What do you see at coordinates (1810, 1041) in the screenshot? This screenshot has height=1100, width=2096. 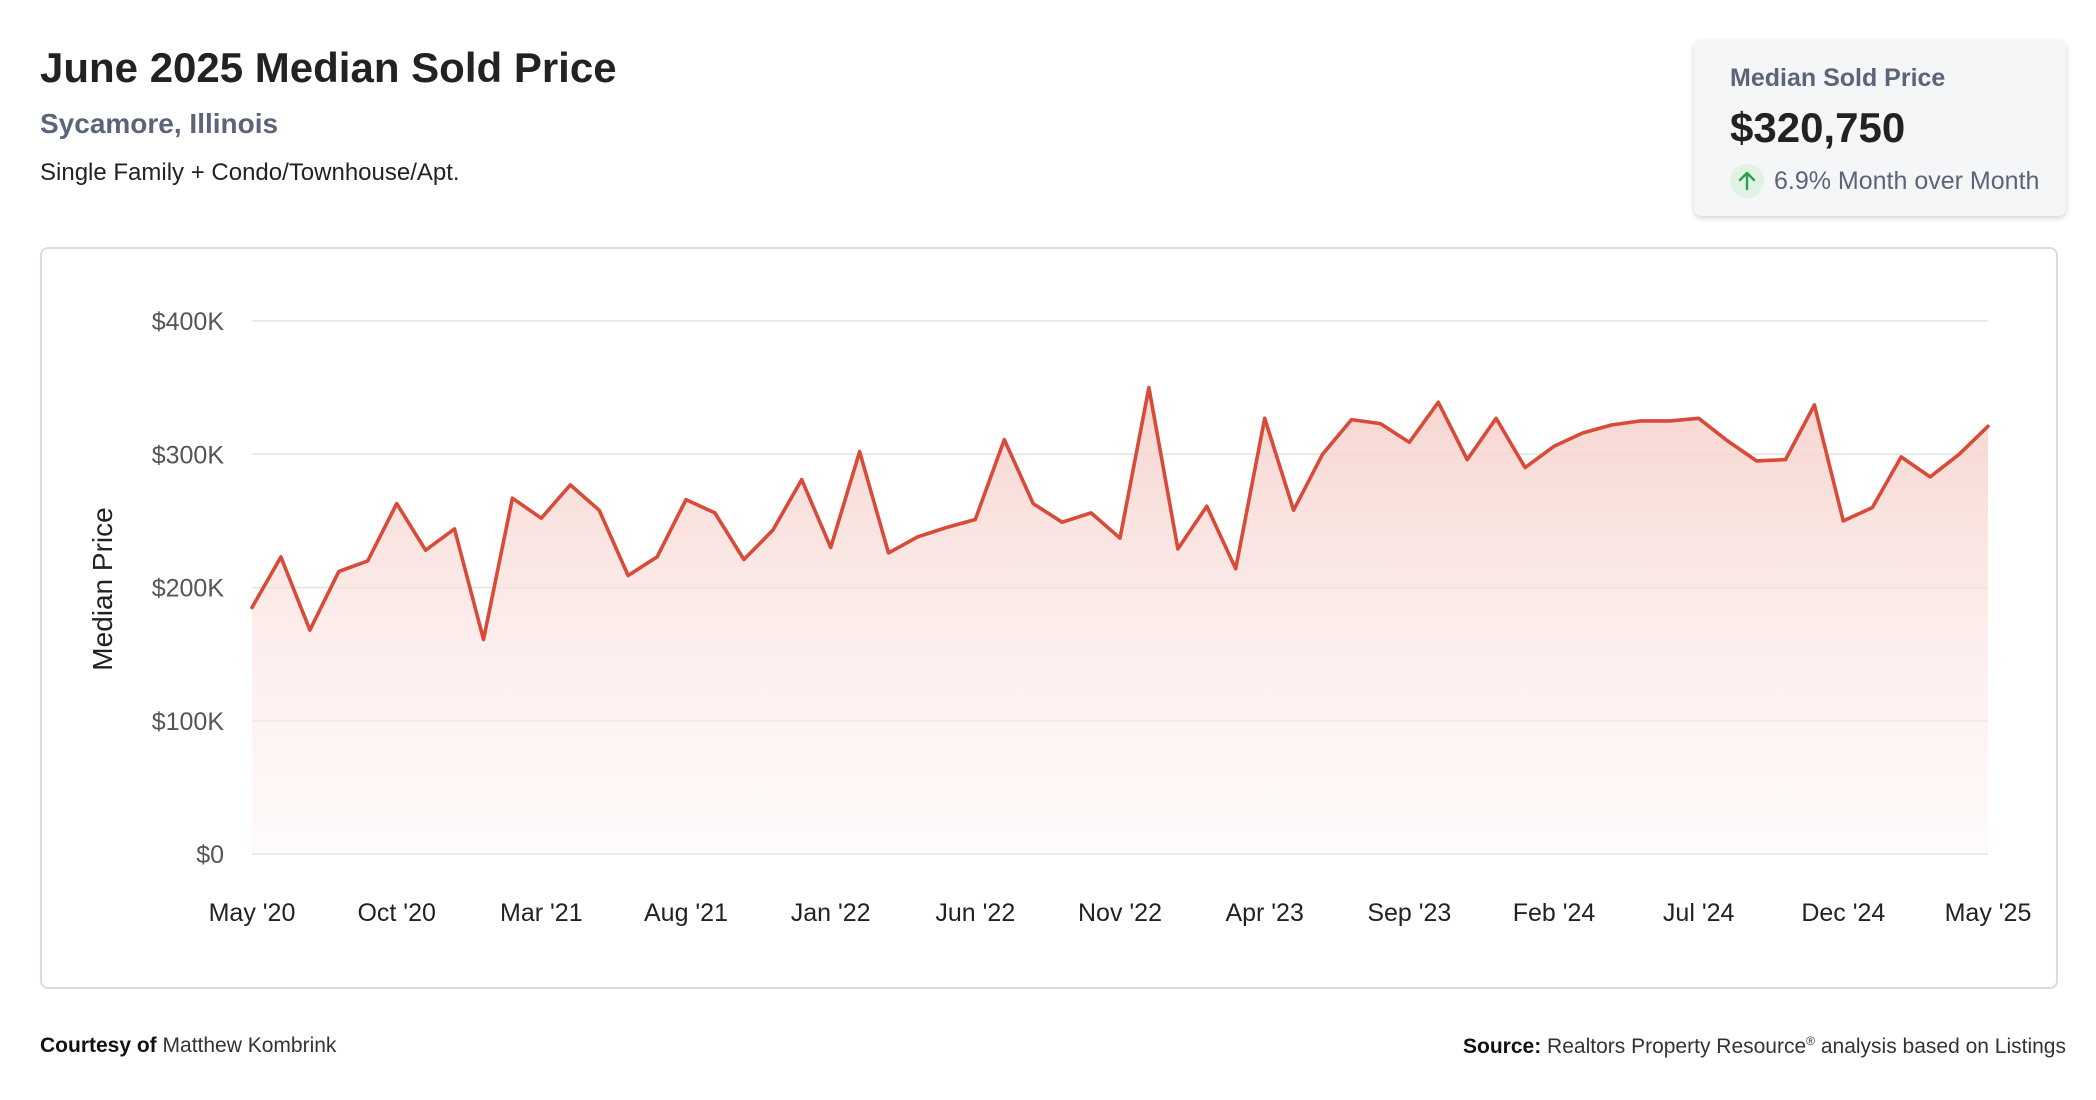 I see `registered-mark: ®` at bounding box center [1810, 1041].